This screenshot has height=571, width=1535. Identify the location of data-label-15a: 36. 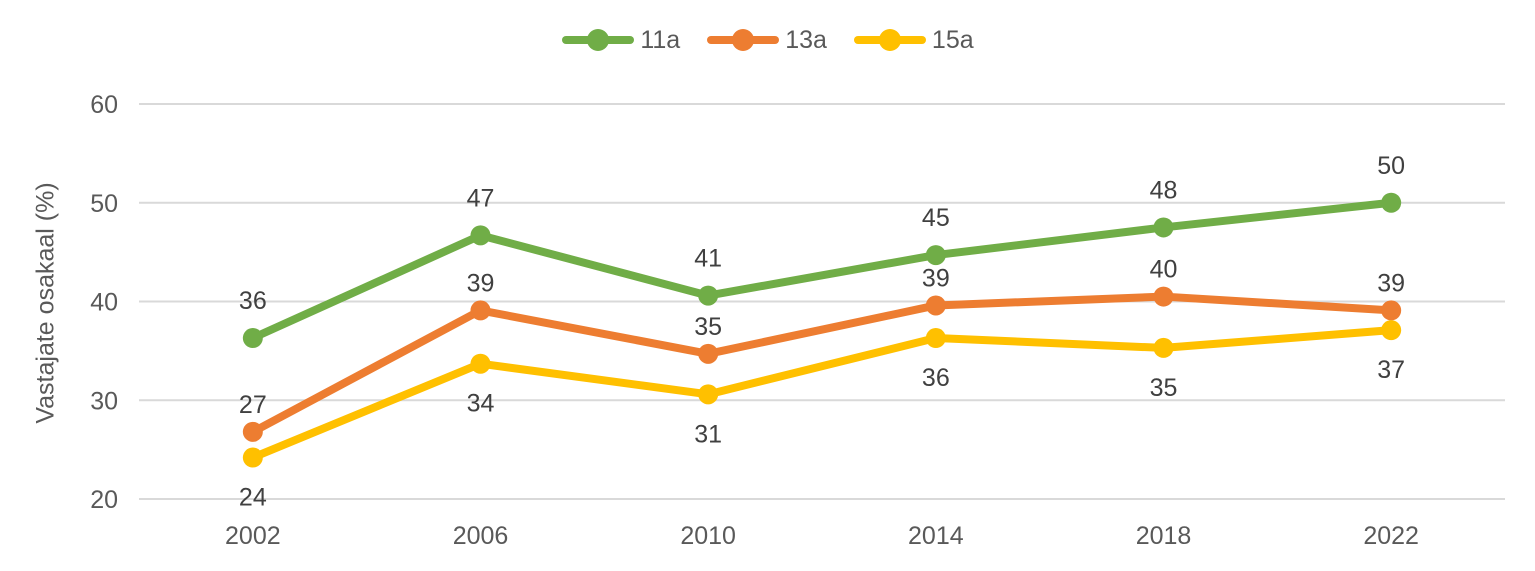
(936, 378).